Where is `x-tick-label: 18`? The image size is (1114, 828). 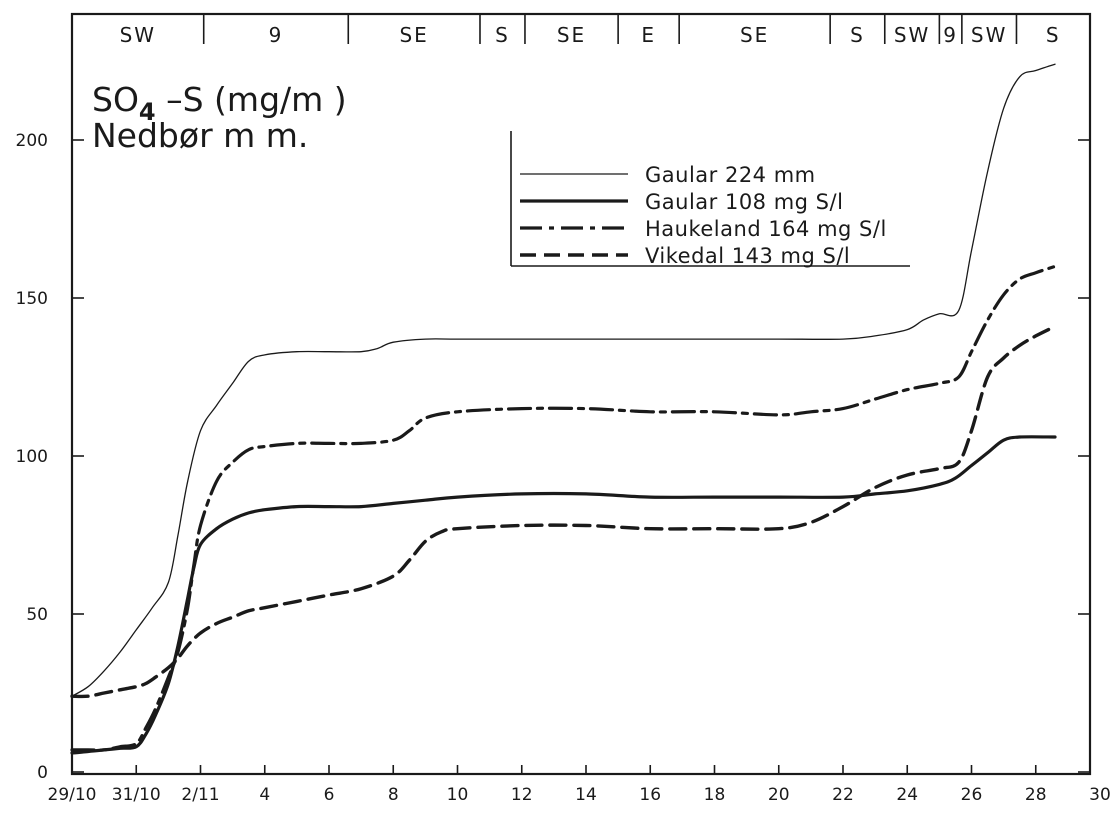
x-tick-label: 18 is located at coordinates (715, 795).